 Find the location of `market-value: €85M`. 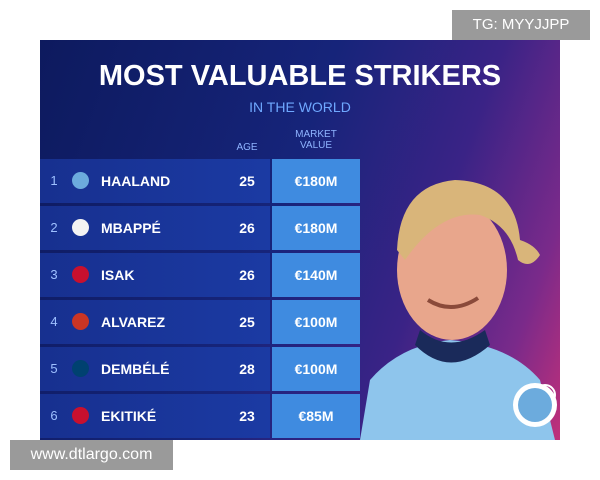

market-value: €85M is located at coordinates (316, 416).